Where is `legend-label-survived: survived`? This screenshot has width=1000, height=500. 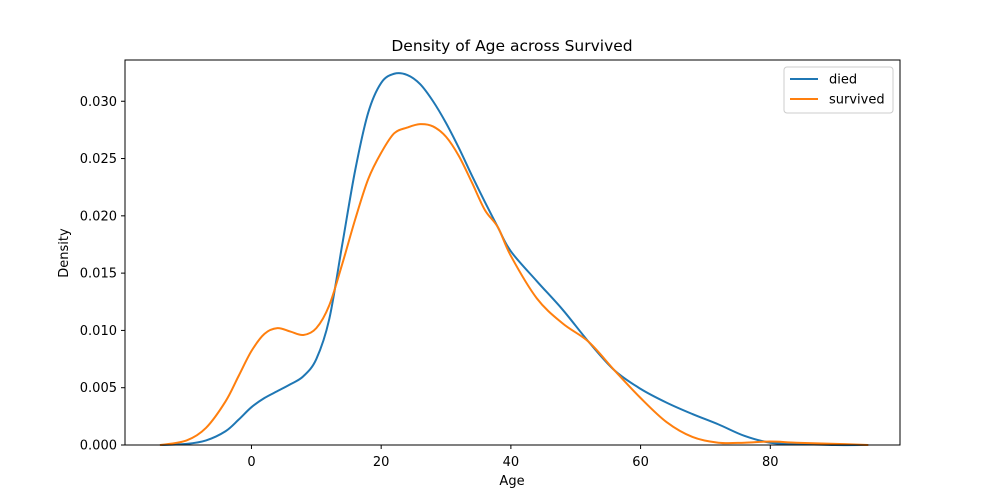 legend-label-survived: survived is located at coordinates (857, 100).